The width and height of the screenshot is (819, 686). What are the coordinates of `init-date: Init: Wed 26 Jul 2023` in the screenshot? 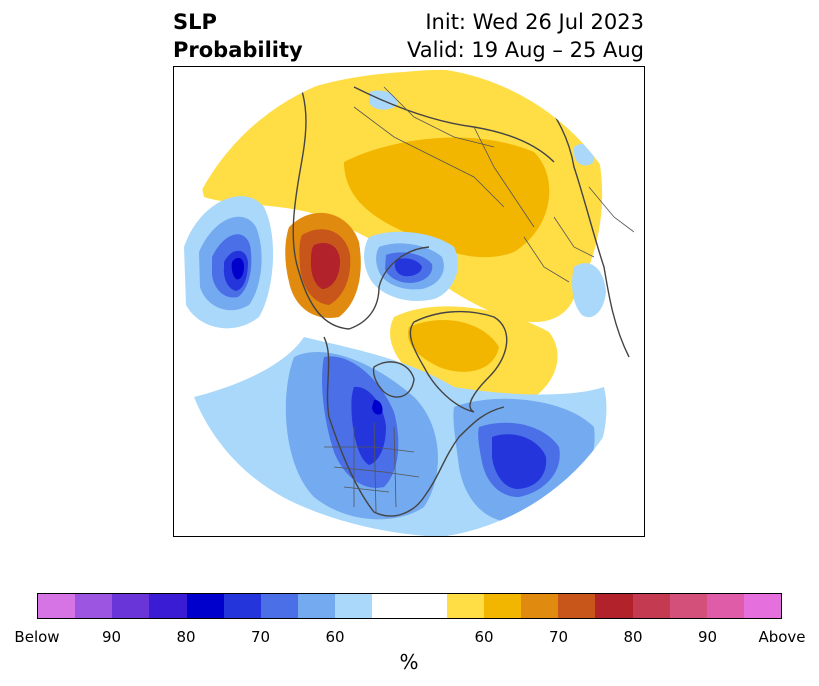 It's located at (534, 22).